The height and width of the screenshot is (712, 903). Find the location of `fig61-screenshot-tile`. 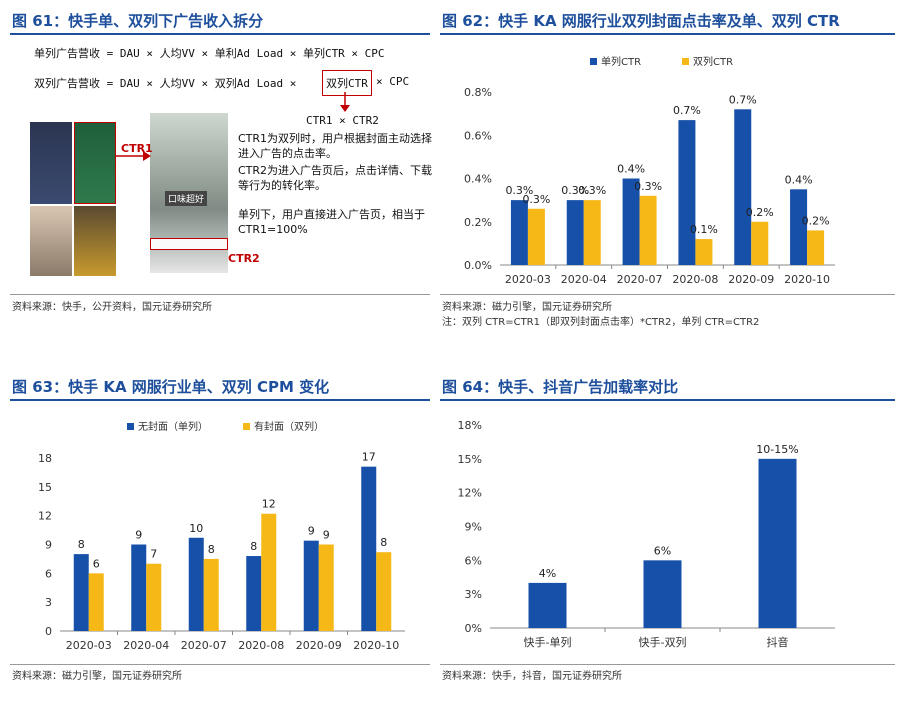

fig61-screenshot-tile is located at coordinates (51, 163).